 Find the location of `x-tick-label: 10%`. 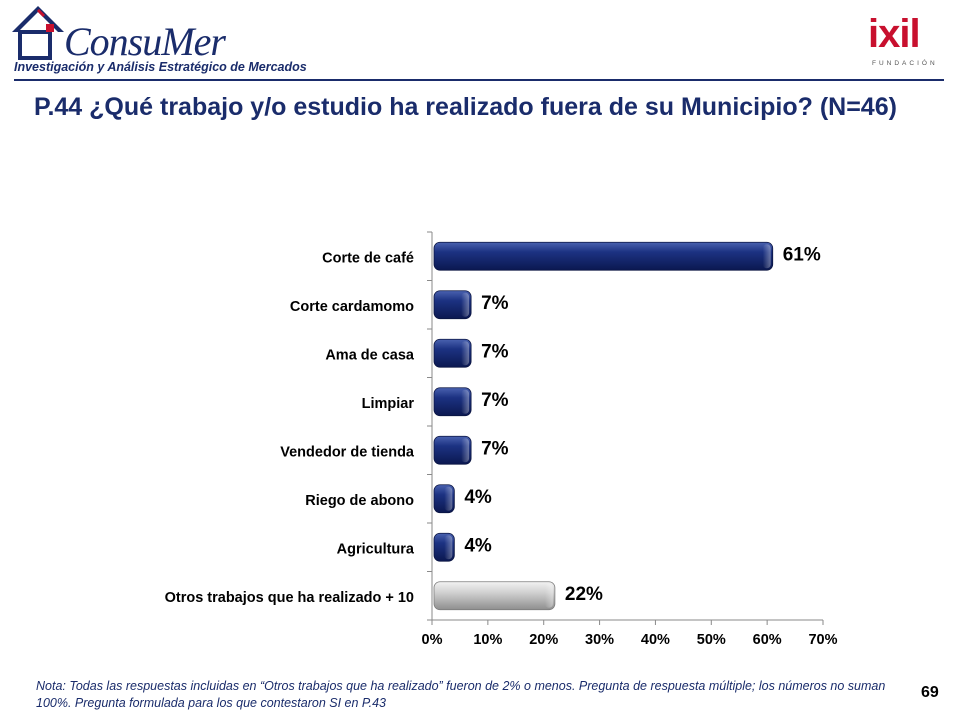

x-tick-label: 10% is located at coordinates (487, 640).